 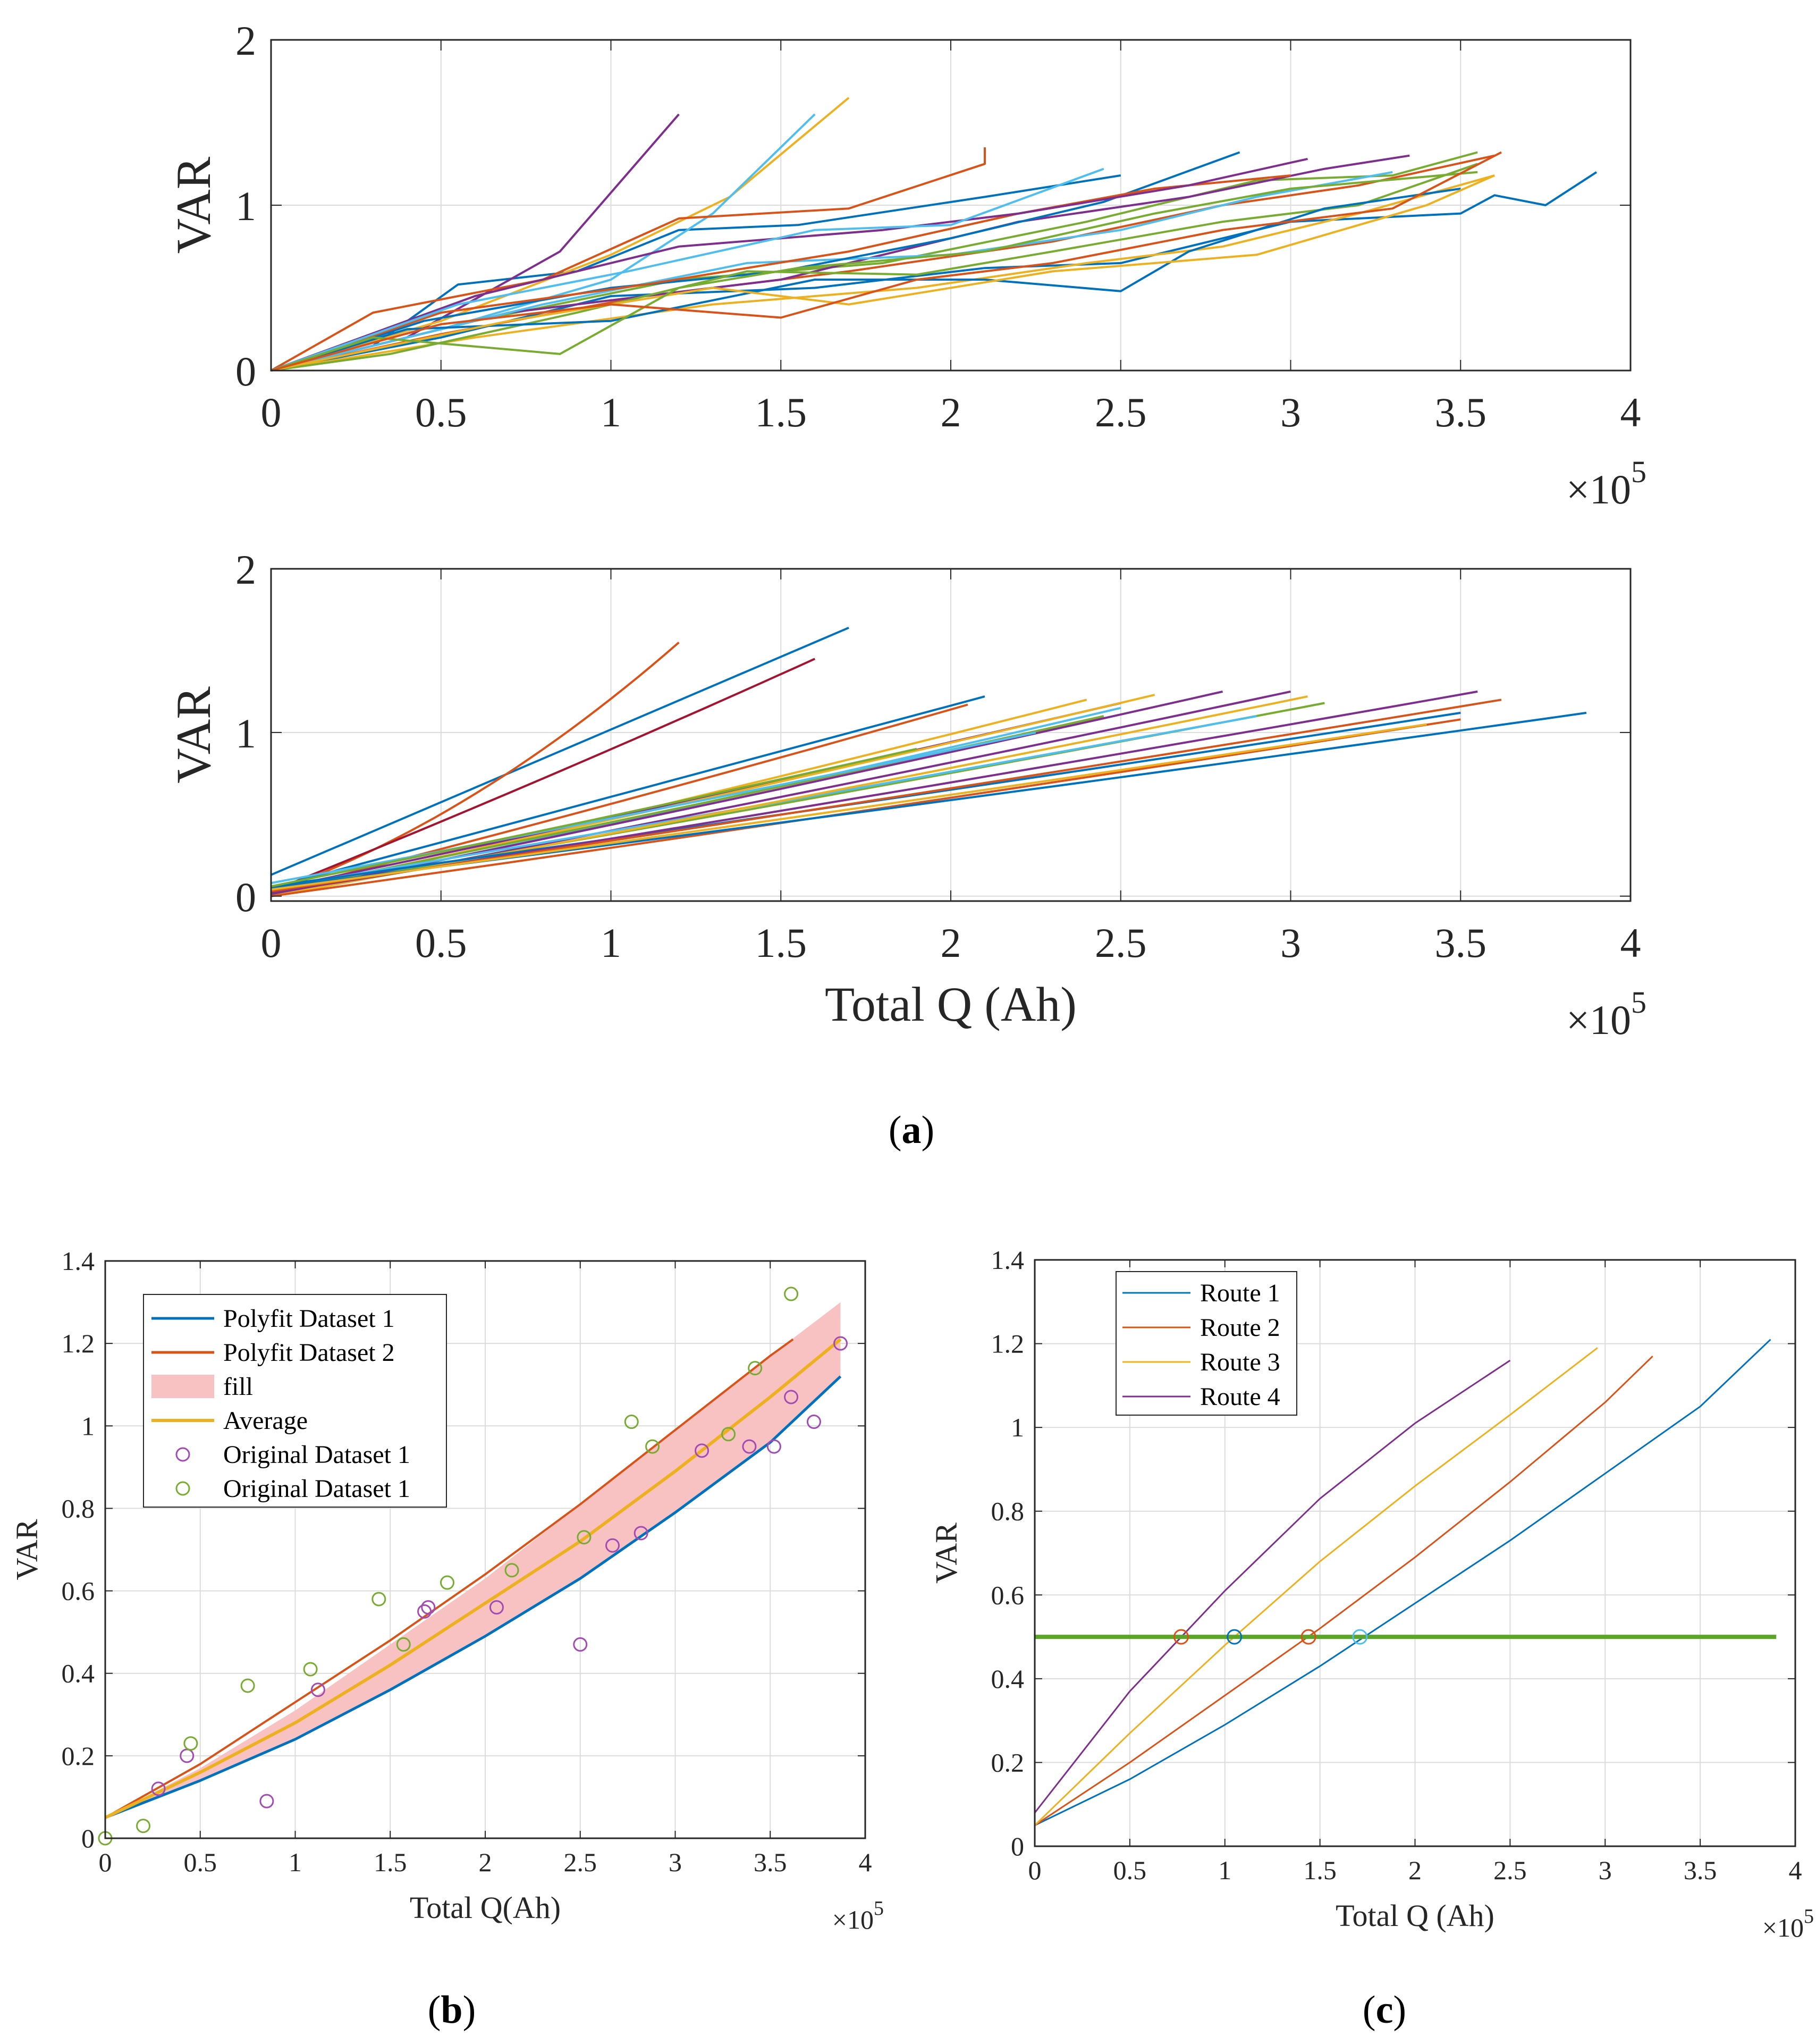 What do you see at coordinates (78, 1673) in the screenshot?
I see `y-tick-label: 0.4` at bounding box center [78, 1673].